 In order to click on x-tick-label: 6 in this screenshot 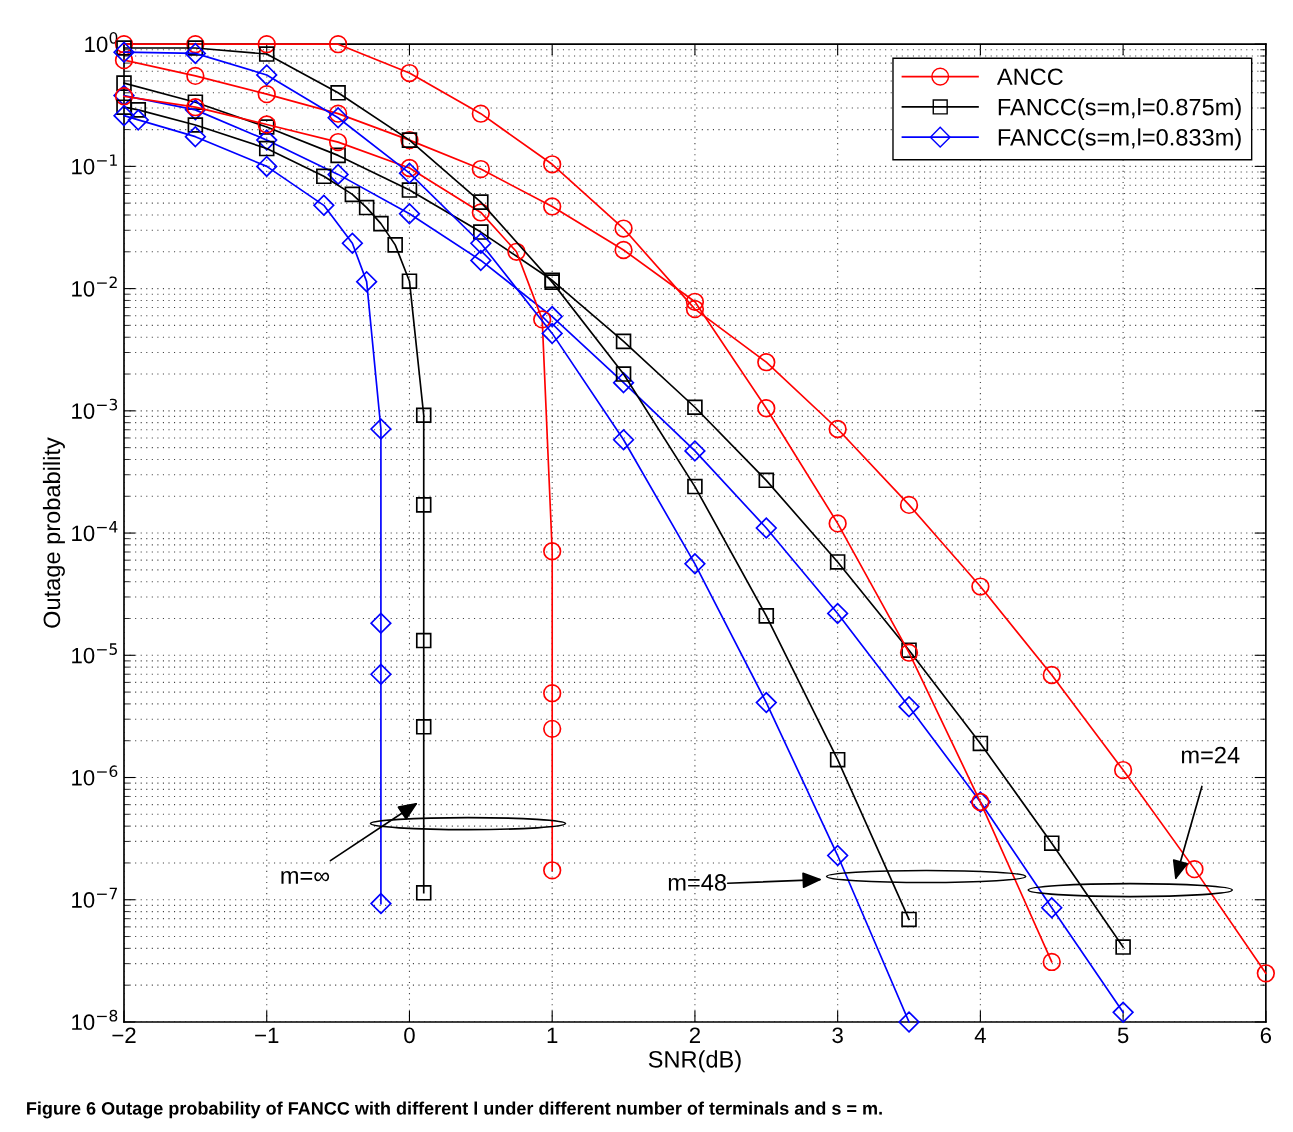, I will do `click(1266, 1035)`.